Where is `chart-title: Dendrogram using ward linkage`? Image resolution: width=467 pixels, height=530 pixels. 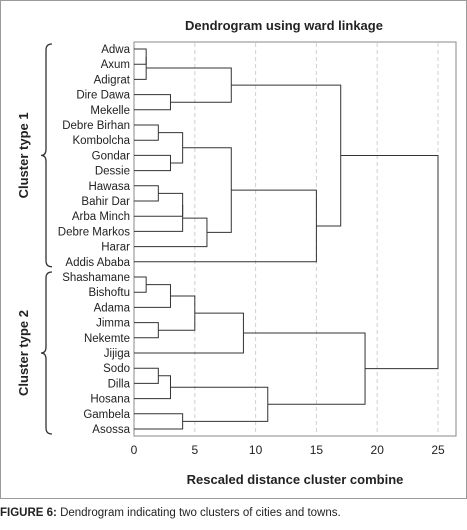
chart-title: Dendrogram using ward linkage is located at coordinates (284, 25).